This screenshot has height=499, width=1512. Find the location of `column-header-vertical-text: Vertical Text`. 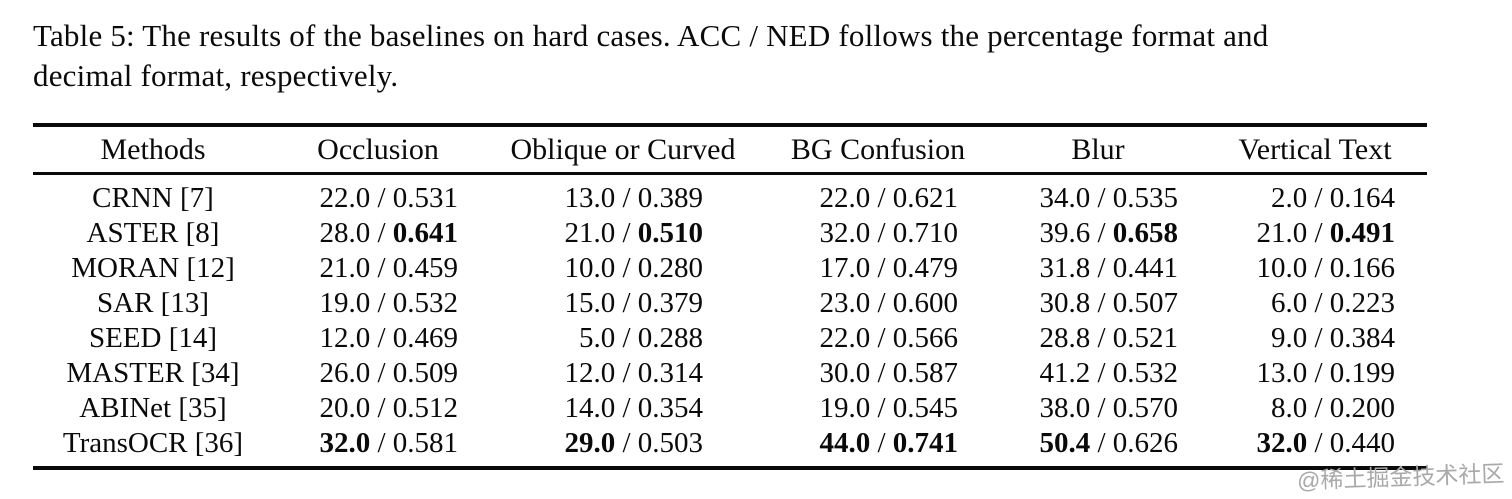

column-header-vertical-text: Vertical Text is located at coordinates (1315, 149).